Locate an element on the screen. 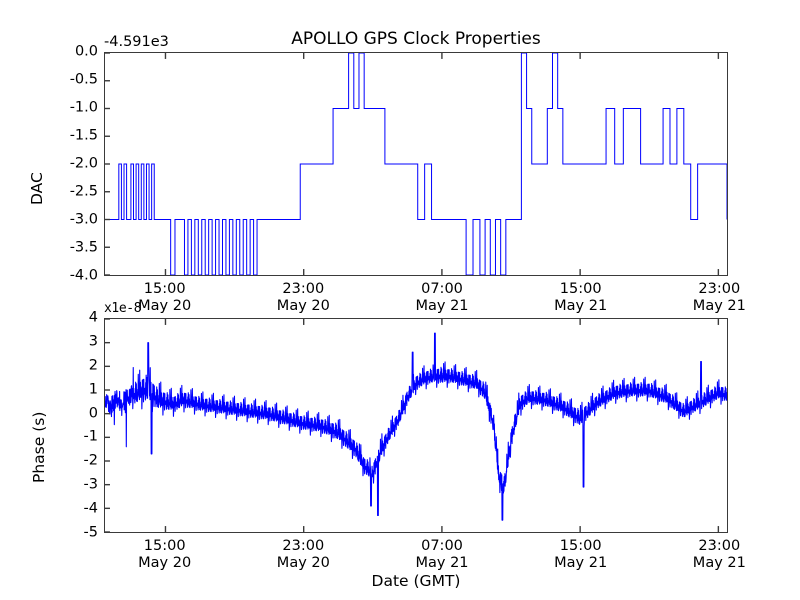 The image size is (800, 600). y-tick-label: 0.0 is located at coordinates (86, 51).